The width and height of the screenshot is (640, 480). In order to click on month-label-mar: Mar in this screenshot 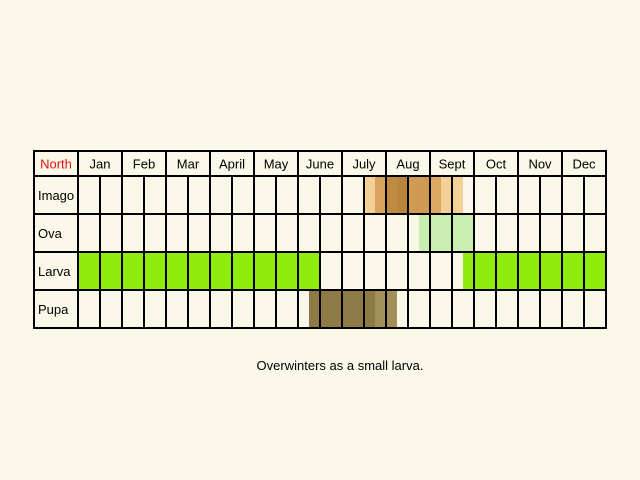, I will do `click(188, 164)`.